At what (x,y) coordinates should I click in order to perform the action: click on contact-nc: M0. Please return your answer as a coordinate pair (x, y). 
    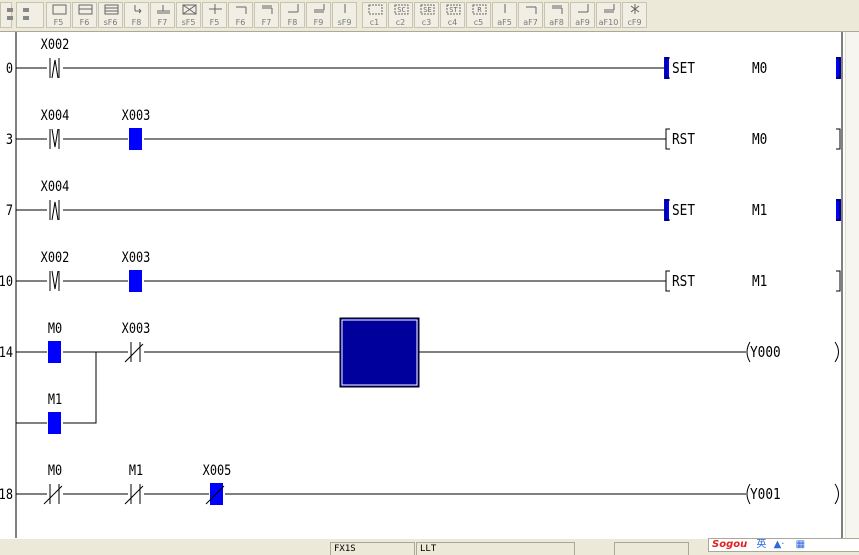
    Looking at the image, I should click on (53, 484).